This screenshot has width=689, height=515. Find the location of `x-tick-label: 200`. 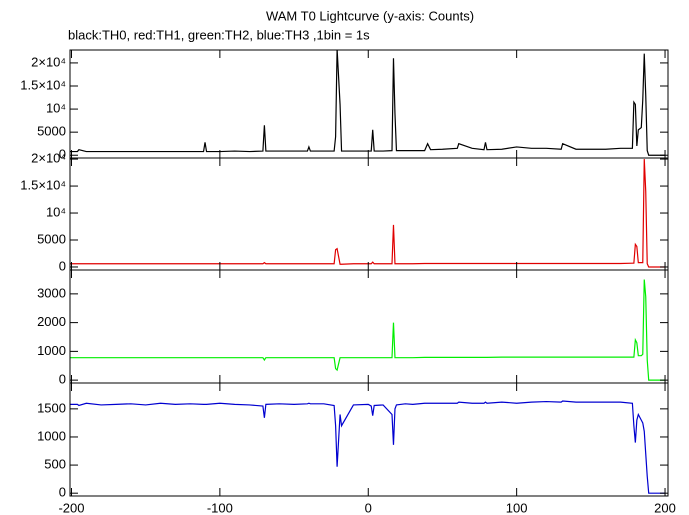

x-tick-label: 200 is located at coordinates (665, 507).